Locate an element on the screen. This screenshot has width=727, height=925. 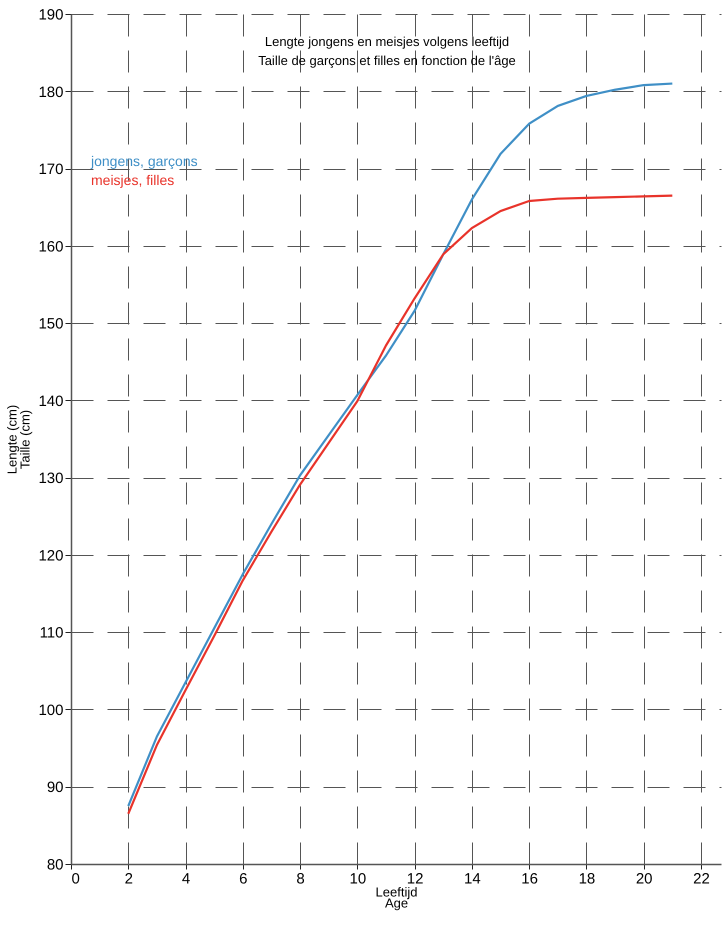
x-tick-label: 0 is located at coordinates (76, 879).